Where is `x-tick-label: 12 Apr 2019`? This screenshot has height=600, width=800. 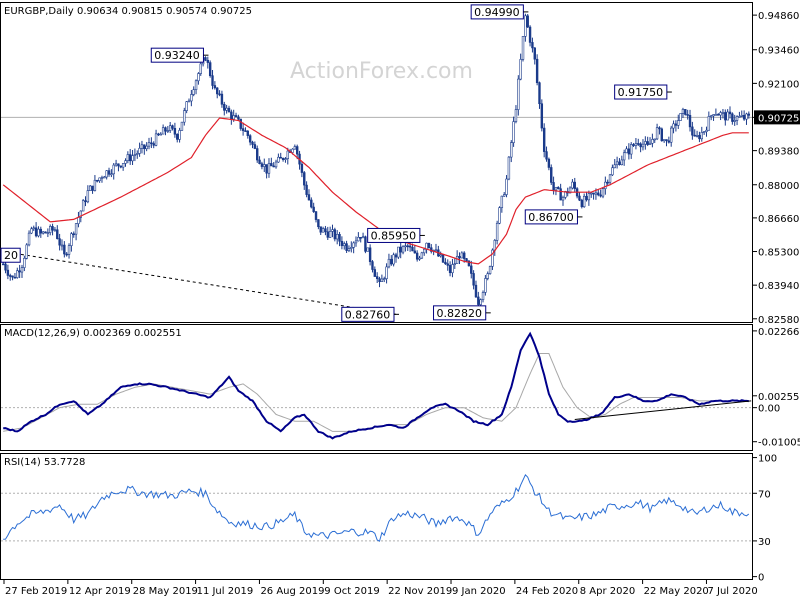 x-tick-label: 12 Apr 2019 is located at coordinates (100, 591).